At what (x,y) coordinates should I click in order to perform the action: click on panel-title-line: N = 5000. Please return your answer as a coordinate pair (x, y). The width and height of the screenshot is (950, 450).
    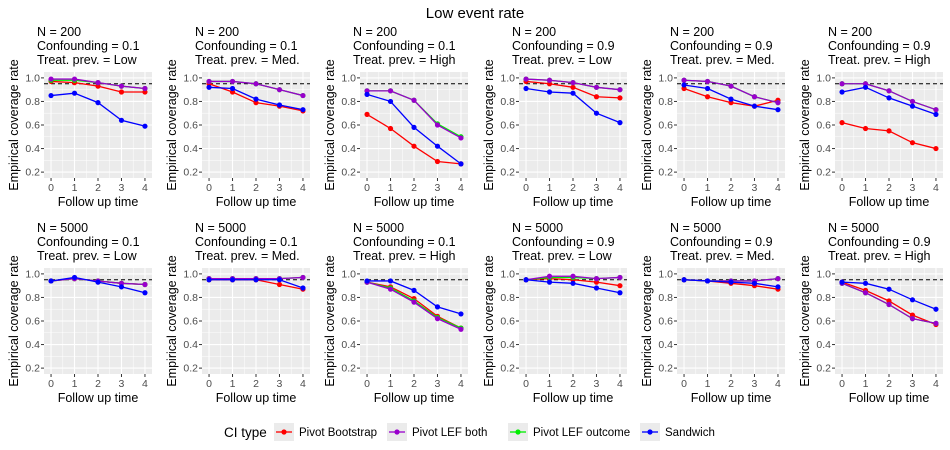
    Looking at the image, I should click on (62, 228).